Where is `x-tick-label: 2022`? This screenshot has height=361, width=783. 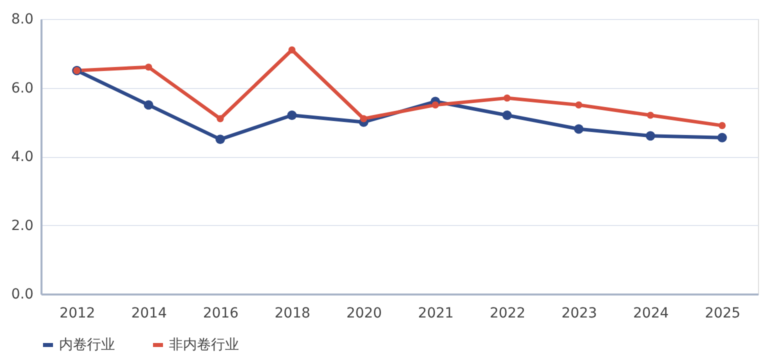
x-tick-label: 2022 is located at coordinates (508, 314).